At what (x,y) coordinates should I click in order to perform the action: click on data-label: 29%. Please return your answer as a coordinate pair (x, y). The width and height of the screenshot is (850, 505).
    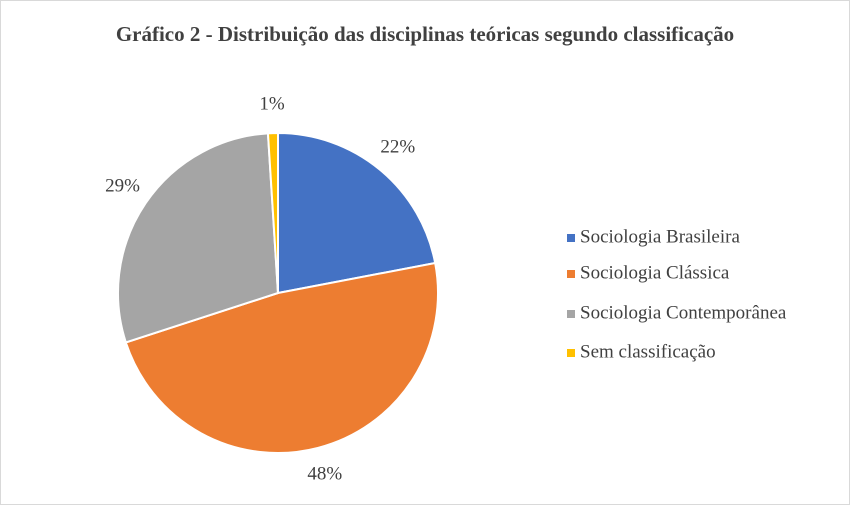
    Looking at the image, I should click on (122, 186).